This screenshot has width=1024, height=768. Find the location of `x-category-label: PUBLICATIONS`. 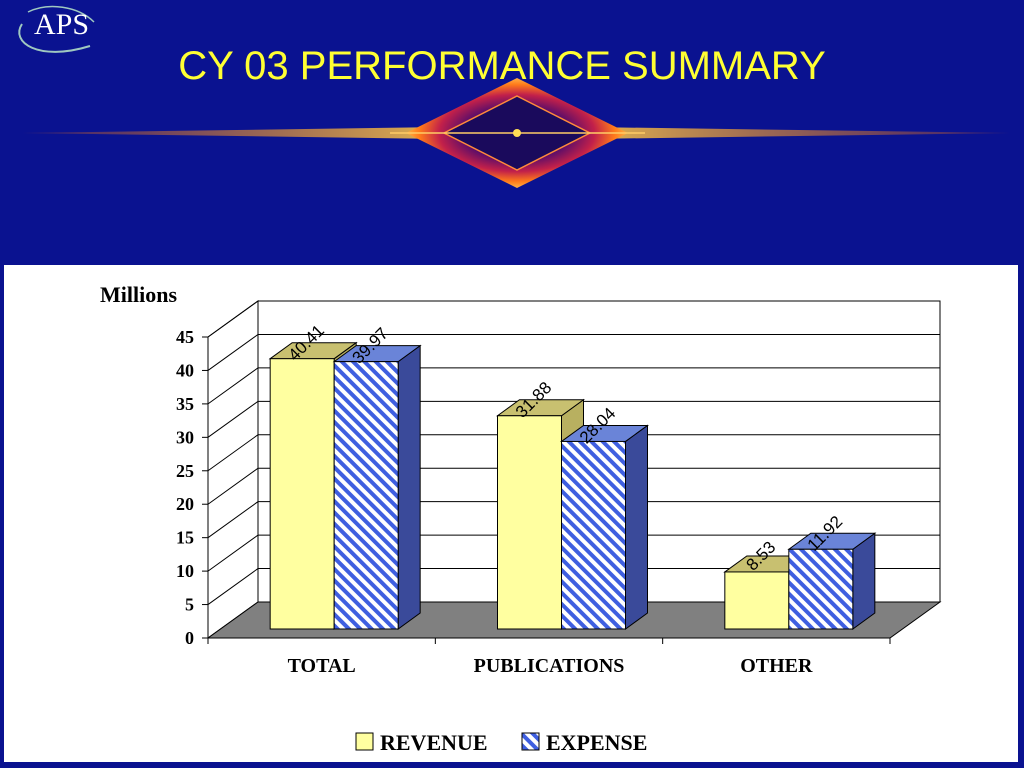

x-category-label: PUBLICATIONS is located at coordinates (549, 666).